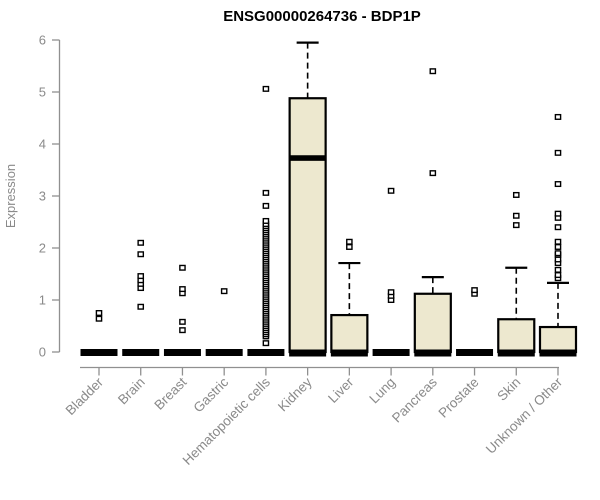 Image resolution: width=600 pixels, height=500 pixels. What do you see at coordinates (459, 398) in the screenshot?
I see `category-label: Prostate` at bounding box center [459, 398].